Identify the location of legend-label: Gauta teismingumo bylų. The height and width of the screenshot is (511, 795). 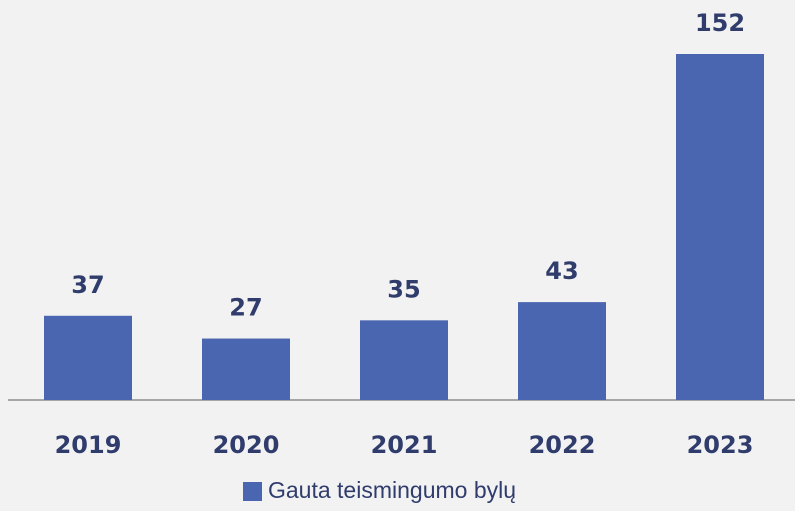
(392, 490).